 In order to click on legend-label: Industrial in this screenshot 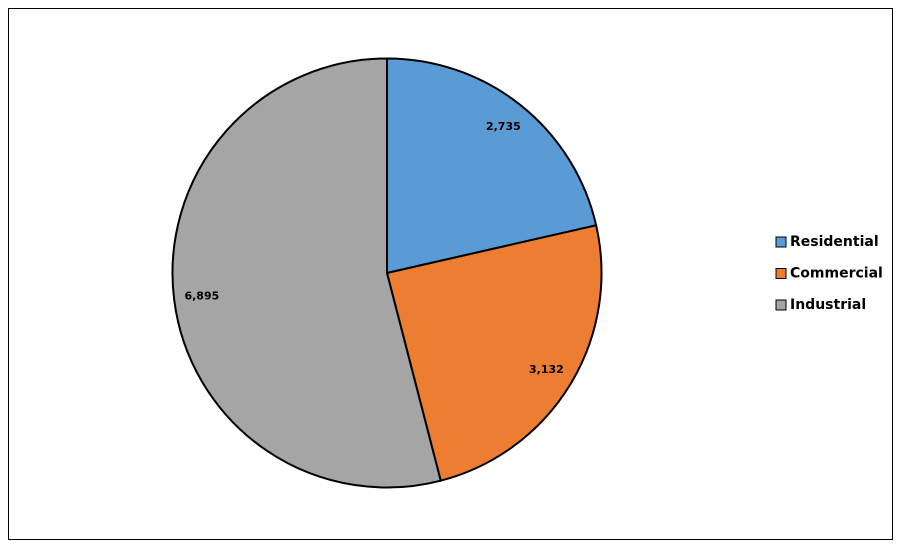, I will do `click(828, 305)`.